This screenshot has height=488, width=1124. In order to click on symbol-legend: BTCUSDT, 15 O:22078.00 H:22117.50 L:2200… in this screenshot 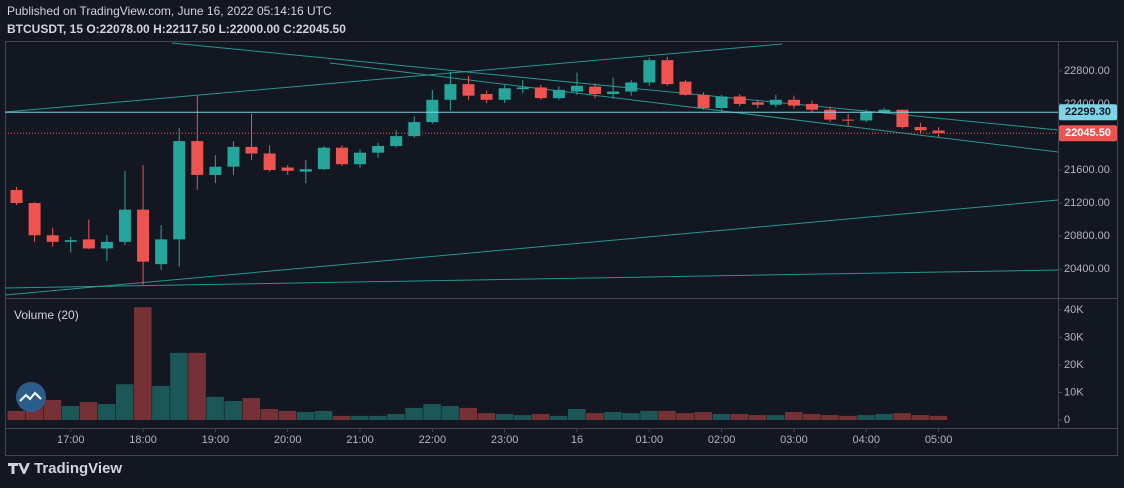, I will do `click(176, 29)`.